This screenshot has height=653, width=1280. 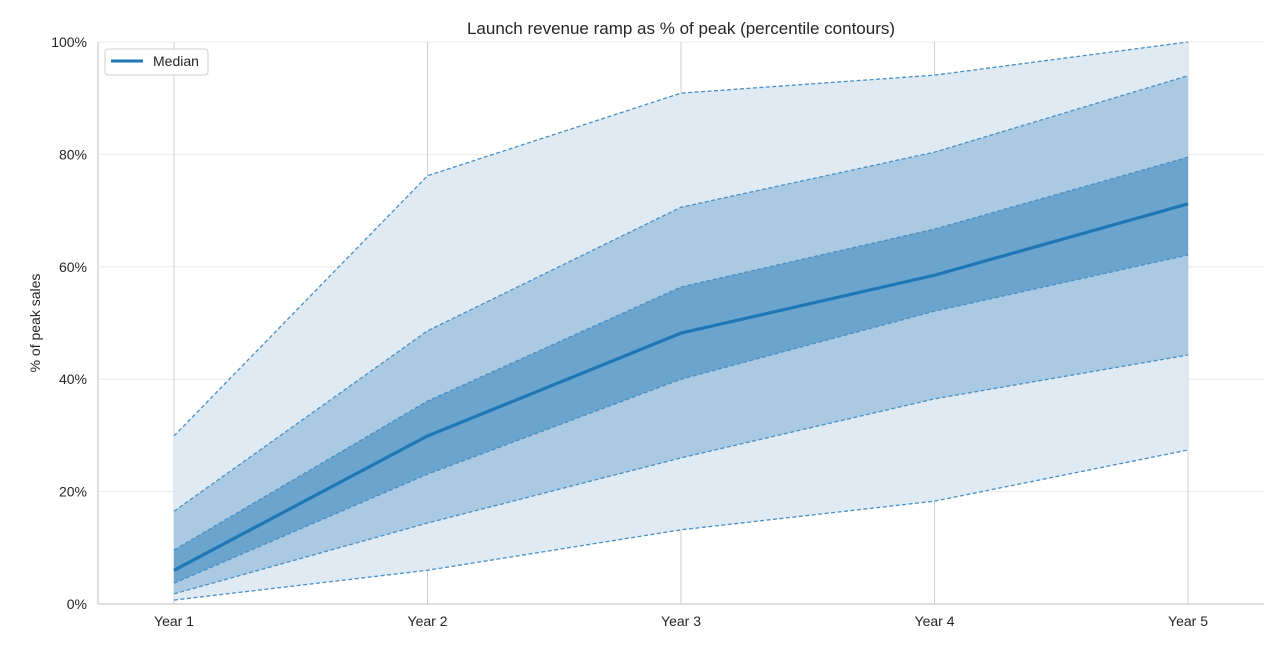 What do you see at coordinates (35, 323) in the screenshot?
I see `y-axis-label: % of peak sales` at bounding box center [35, 323].